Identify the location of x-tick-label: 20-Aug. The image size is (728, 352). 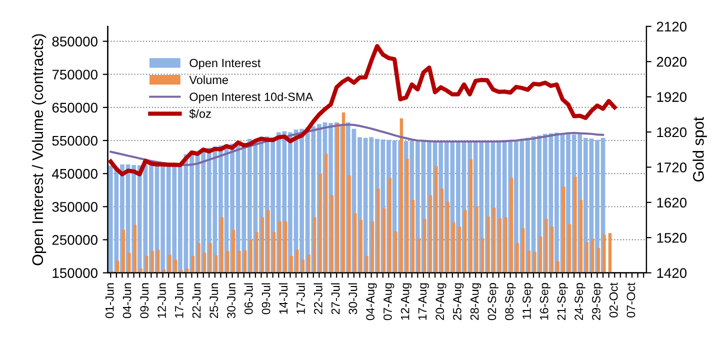
(441, 301).